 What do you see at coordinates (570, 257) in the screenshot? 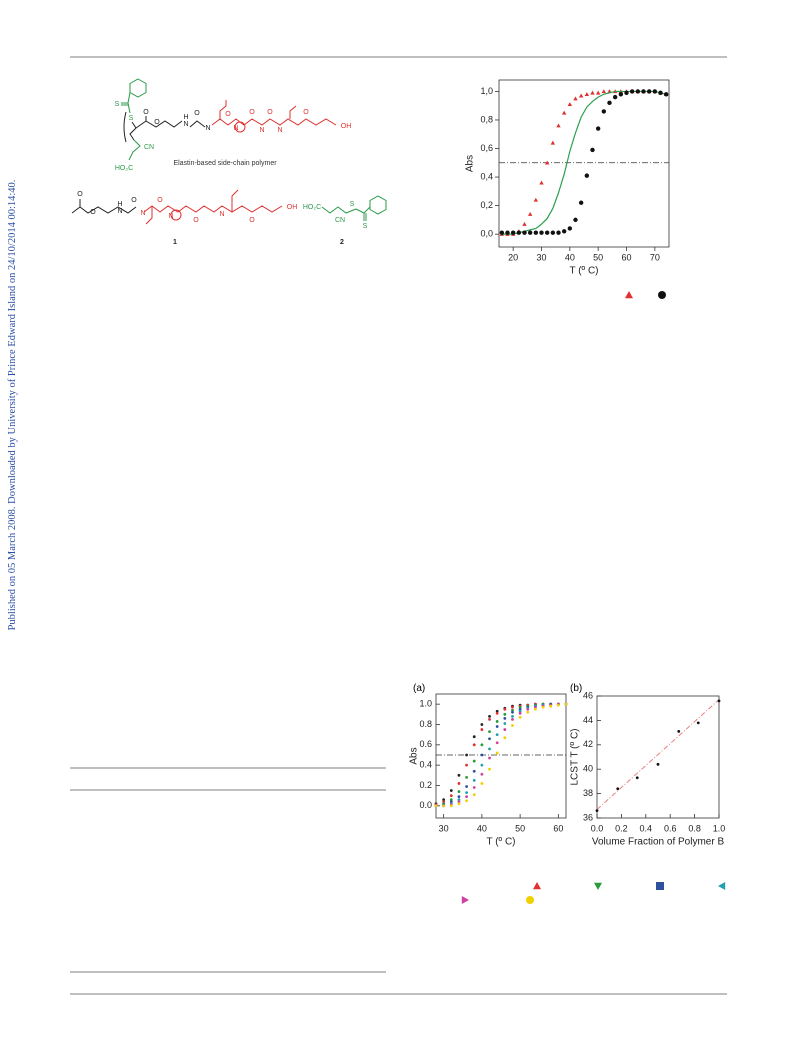
I see `x-tick-label: 40` at bounding box center [570, 257].